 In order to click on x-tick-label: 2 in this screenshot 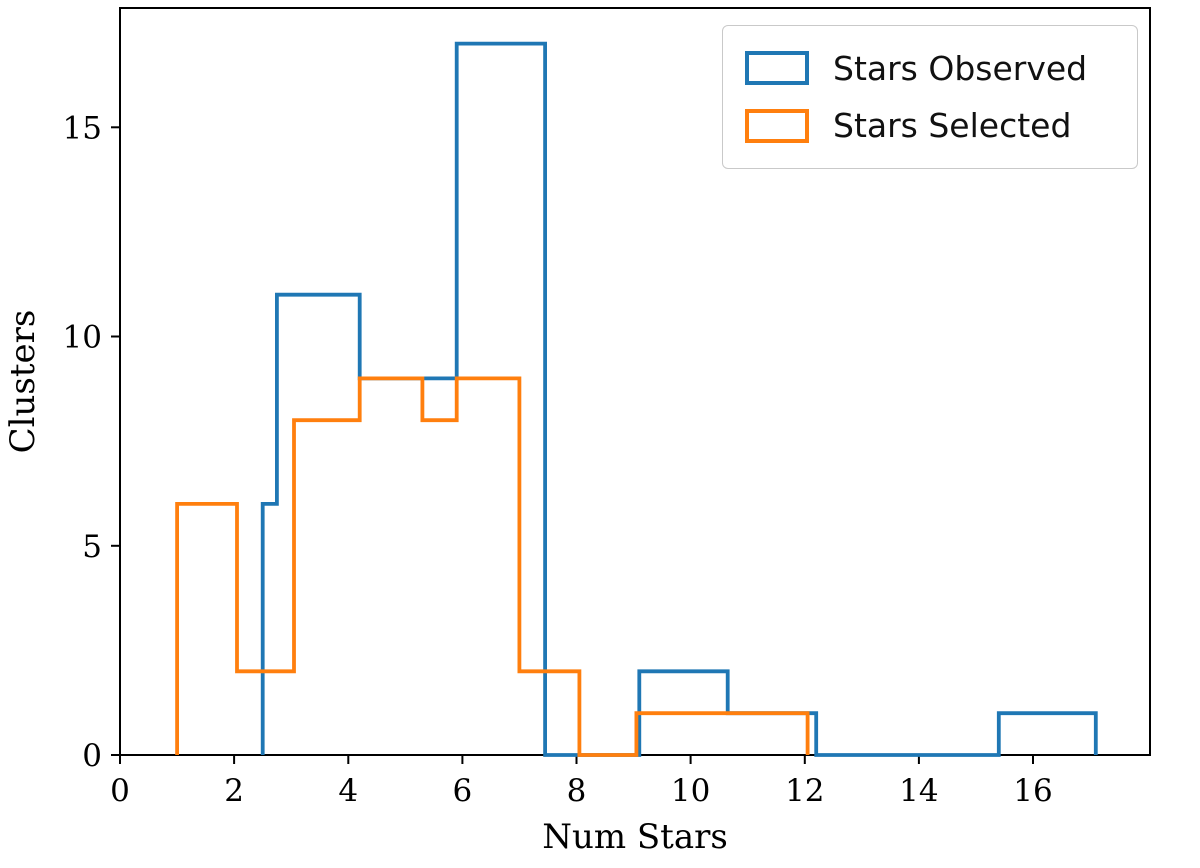, I will do `click(234, 791)`.